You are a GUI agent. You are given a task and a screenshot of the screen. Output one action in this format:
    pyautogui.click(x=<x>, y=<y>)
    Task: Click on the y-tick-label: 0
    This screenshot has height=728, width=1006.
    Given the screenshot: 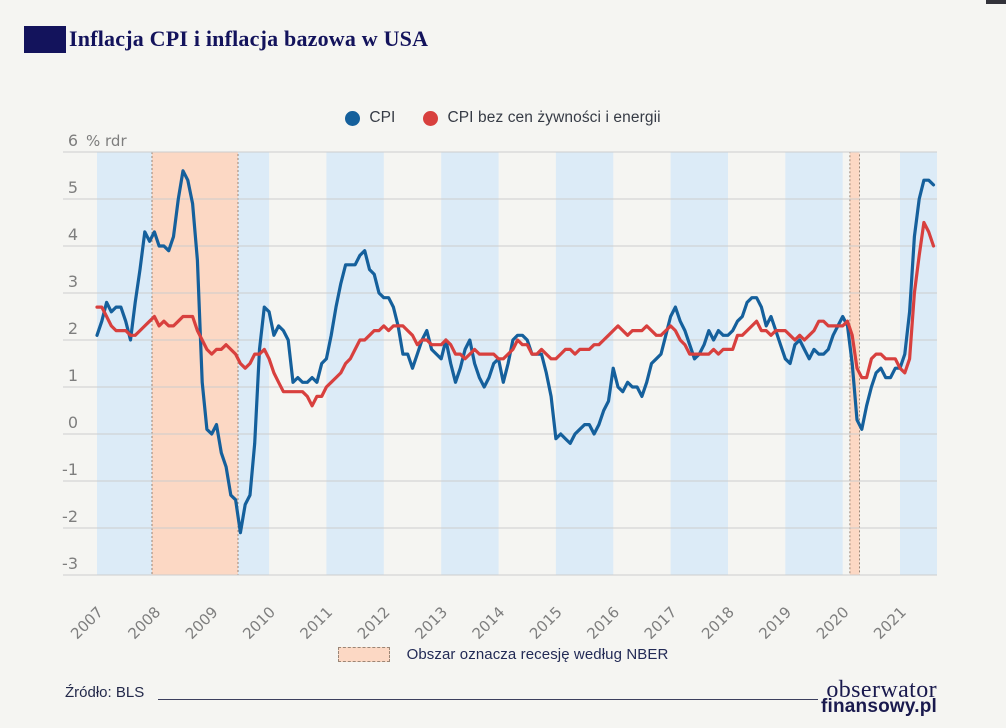 What is the action you would take?
    pyautogui.click(x=73, y=422)
    